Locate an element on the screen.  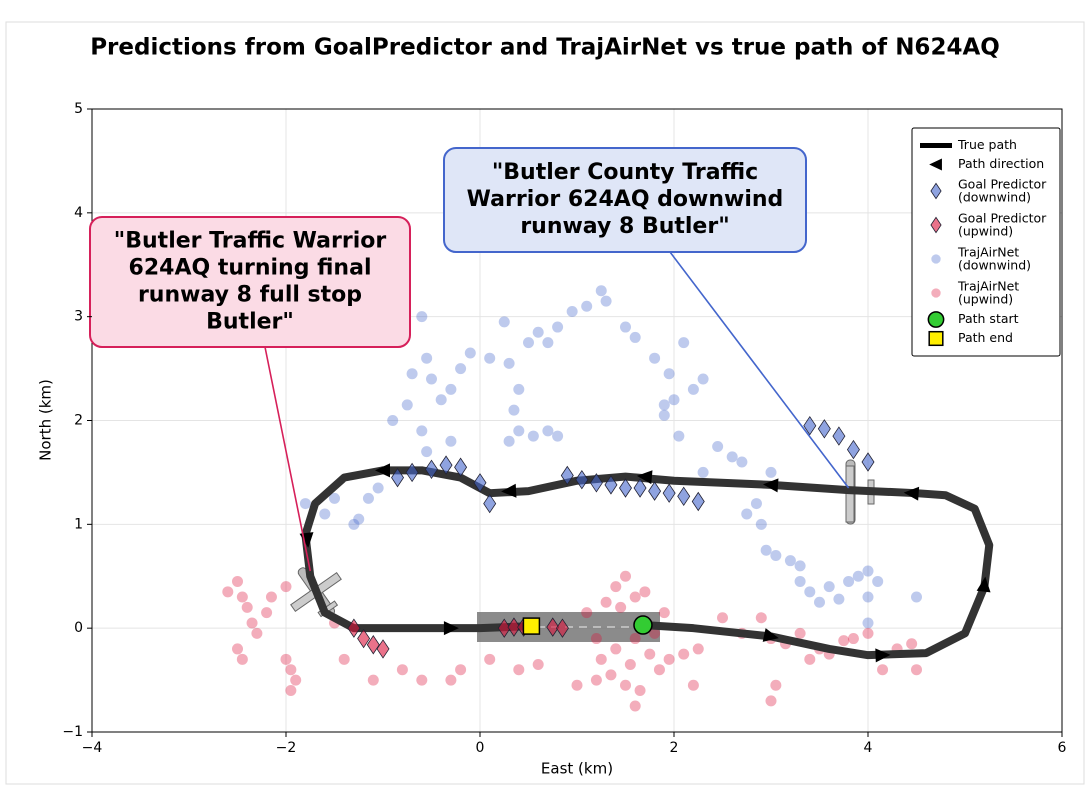
y-tick-label: 4 is located at coordinates (78, 213).